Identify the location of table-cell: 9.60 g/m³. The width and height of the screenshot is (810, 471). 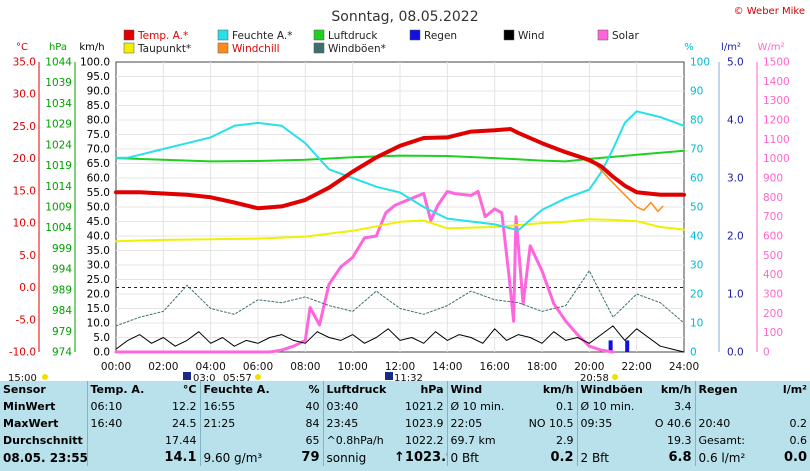
(238, 457).